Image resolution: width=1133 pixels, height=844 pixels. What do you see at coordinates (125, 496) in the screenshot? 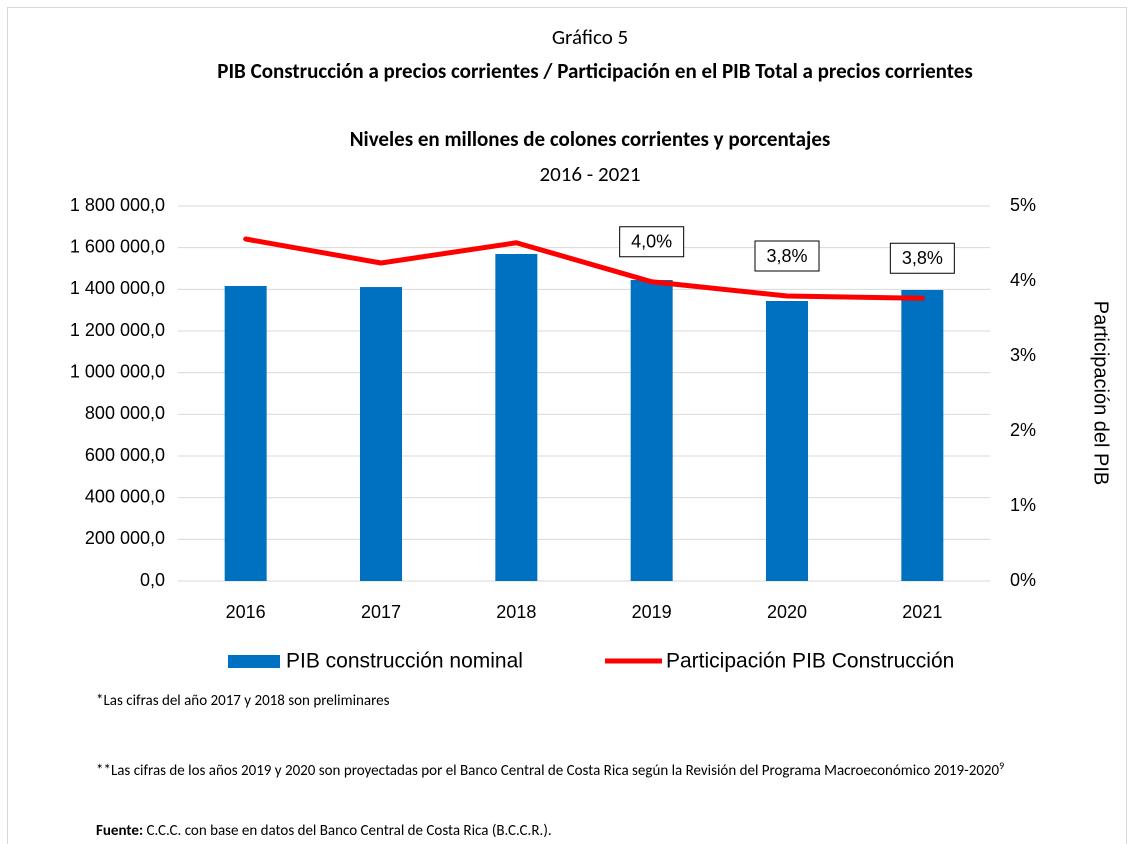
I see `y-tick-label: 400 000,0` at bounding box center [125, 496].